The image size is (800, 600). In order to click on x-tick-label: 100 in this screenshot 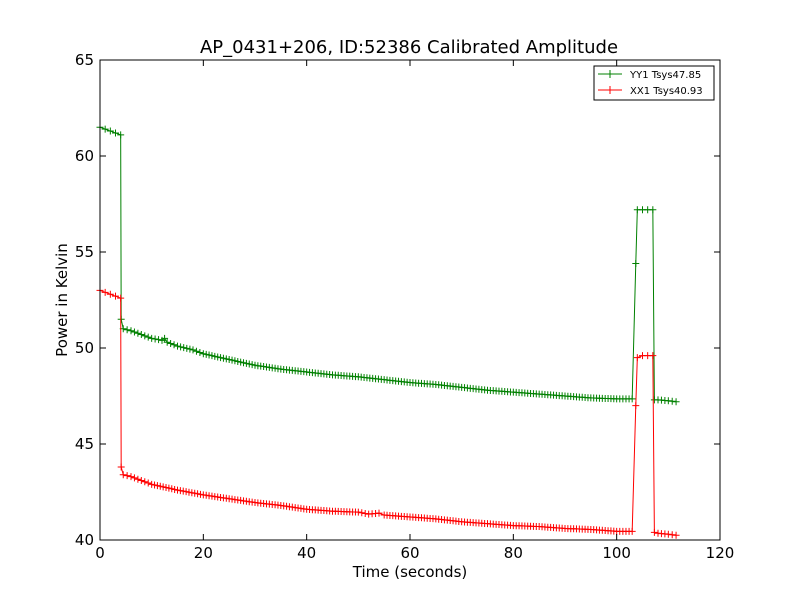, I will do `click(616, 553)`.